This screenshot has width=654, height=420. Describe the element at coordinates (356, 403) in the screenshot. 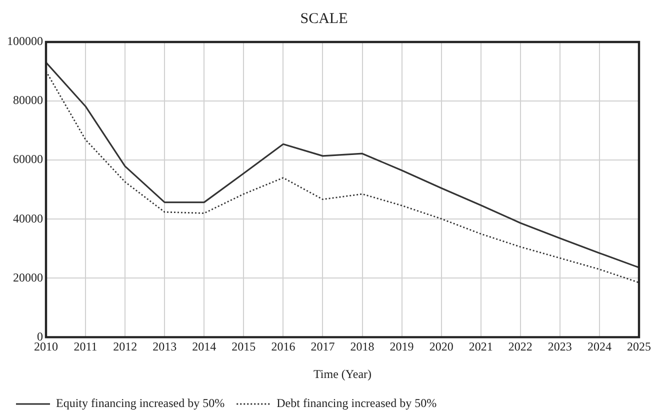

I see `legend-label: Debt financing increased by 50%` at that location.